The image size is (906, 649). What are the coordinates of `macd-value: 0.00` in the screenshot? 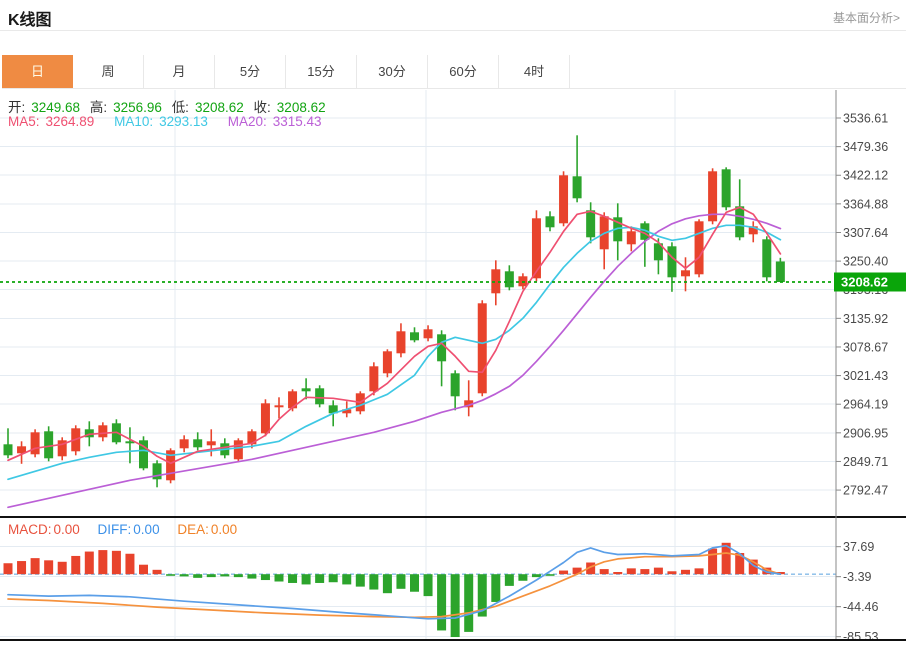 It's located at (66, 529).